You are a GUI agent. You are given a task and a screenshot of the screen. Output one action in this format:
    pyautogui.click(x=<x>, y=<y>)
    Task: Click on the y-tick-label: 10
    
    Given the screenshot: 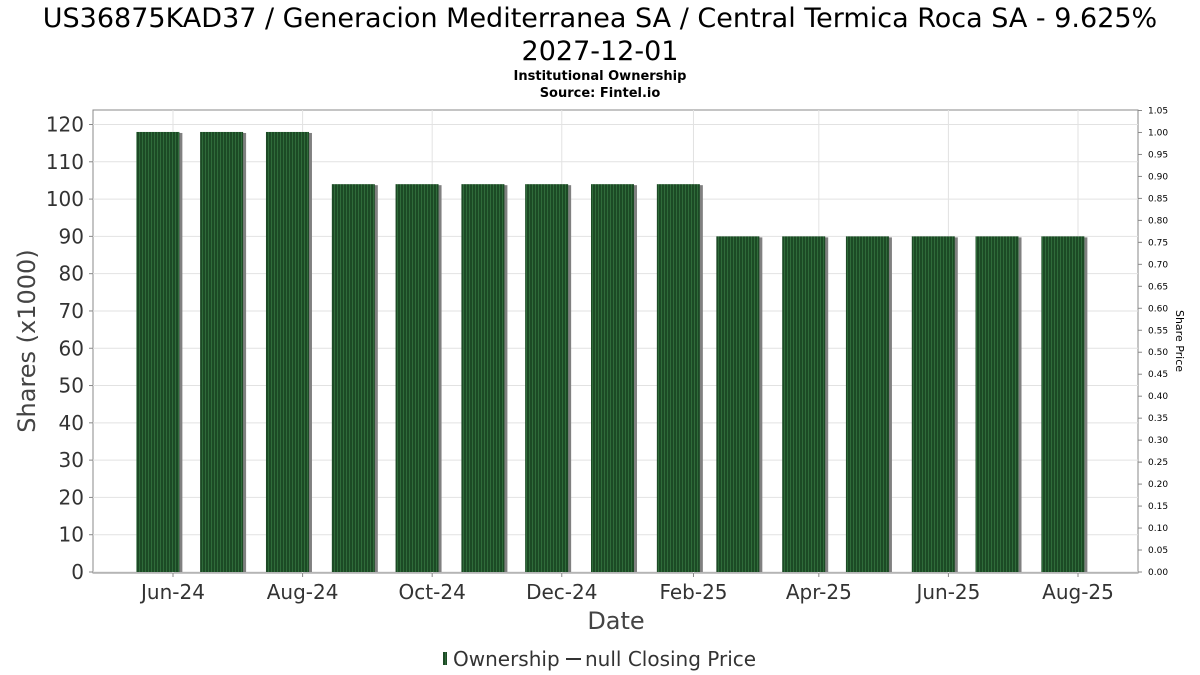 What is the action you would take?
    pyautogui.click(x=71, y=535)
    